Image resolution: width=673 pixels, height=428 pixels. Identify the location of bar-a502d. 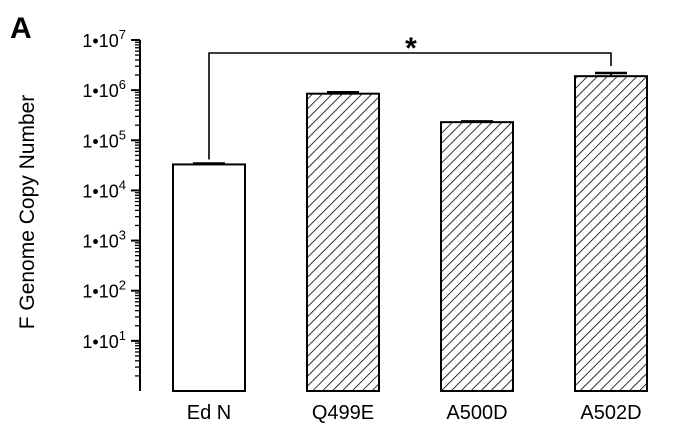
(611, 234).